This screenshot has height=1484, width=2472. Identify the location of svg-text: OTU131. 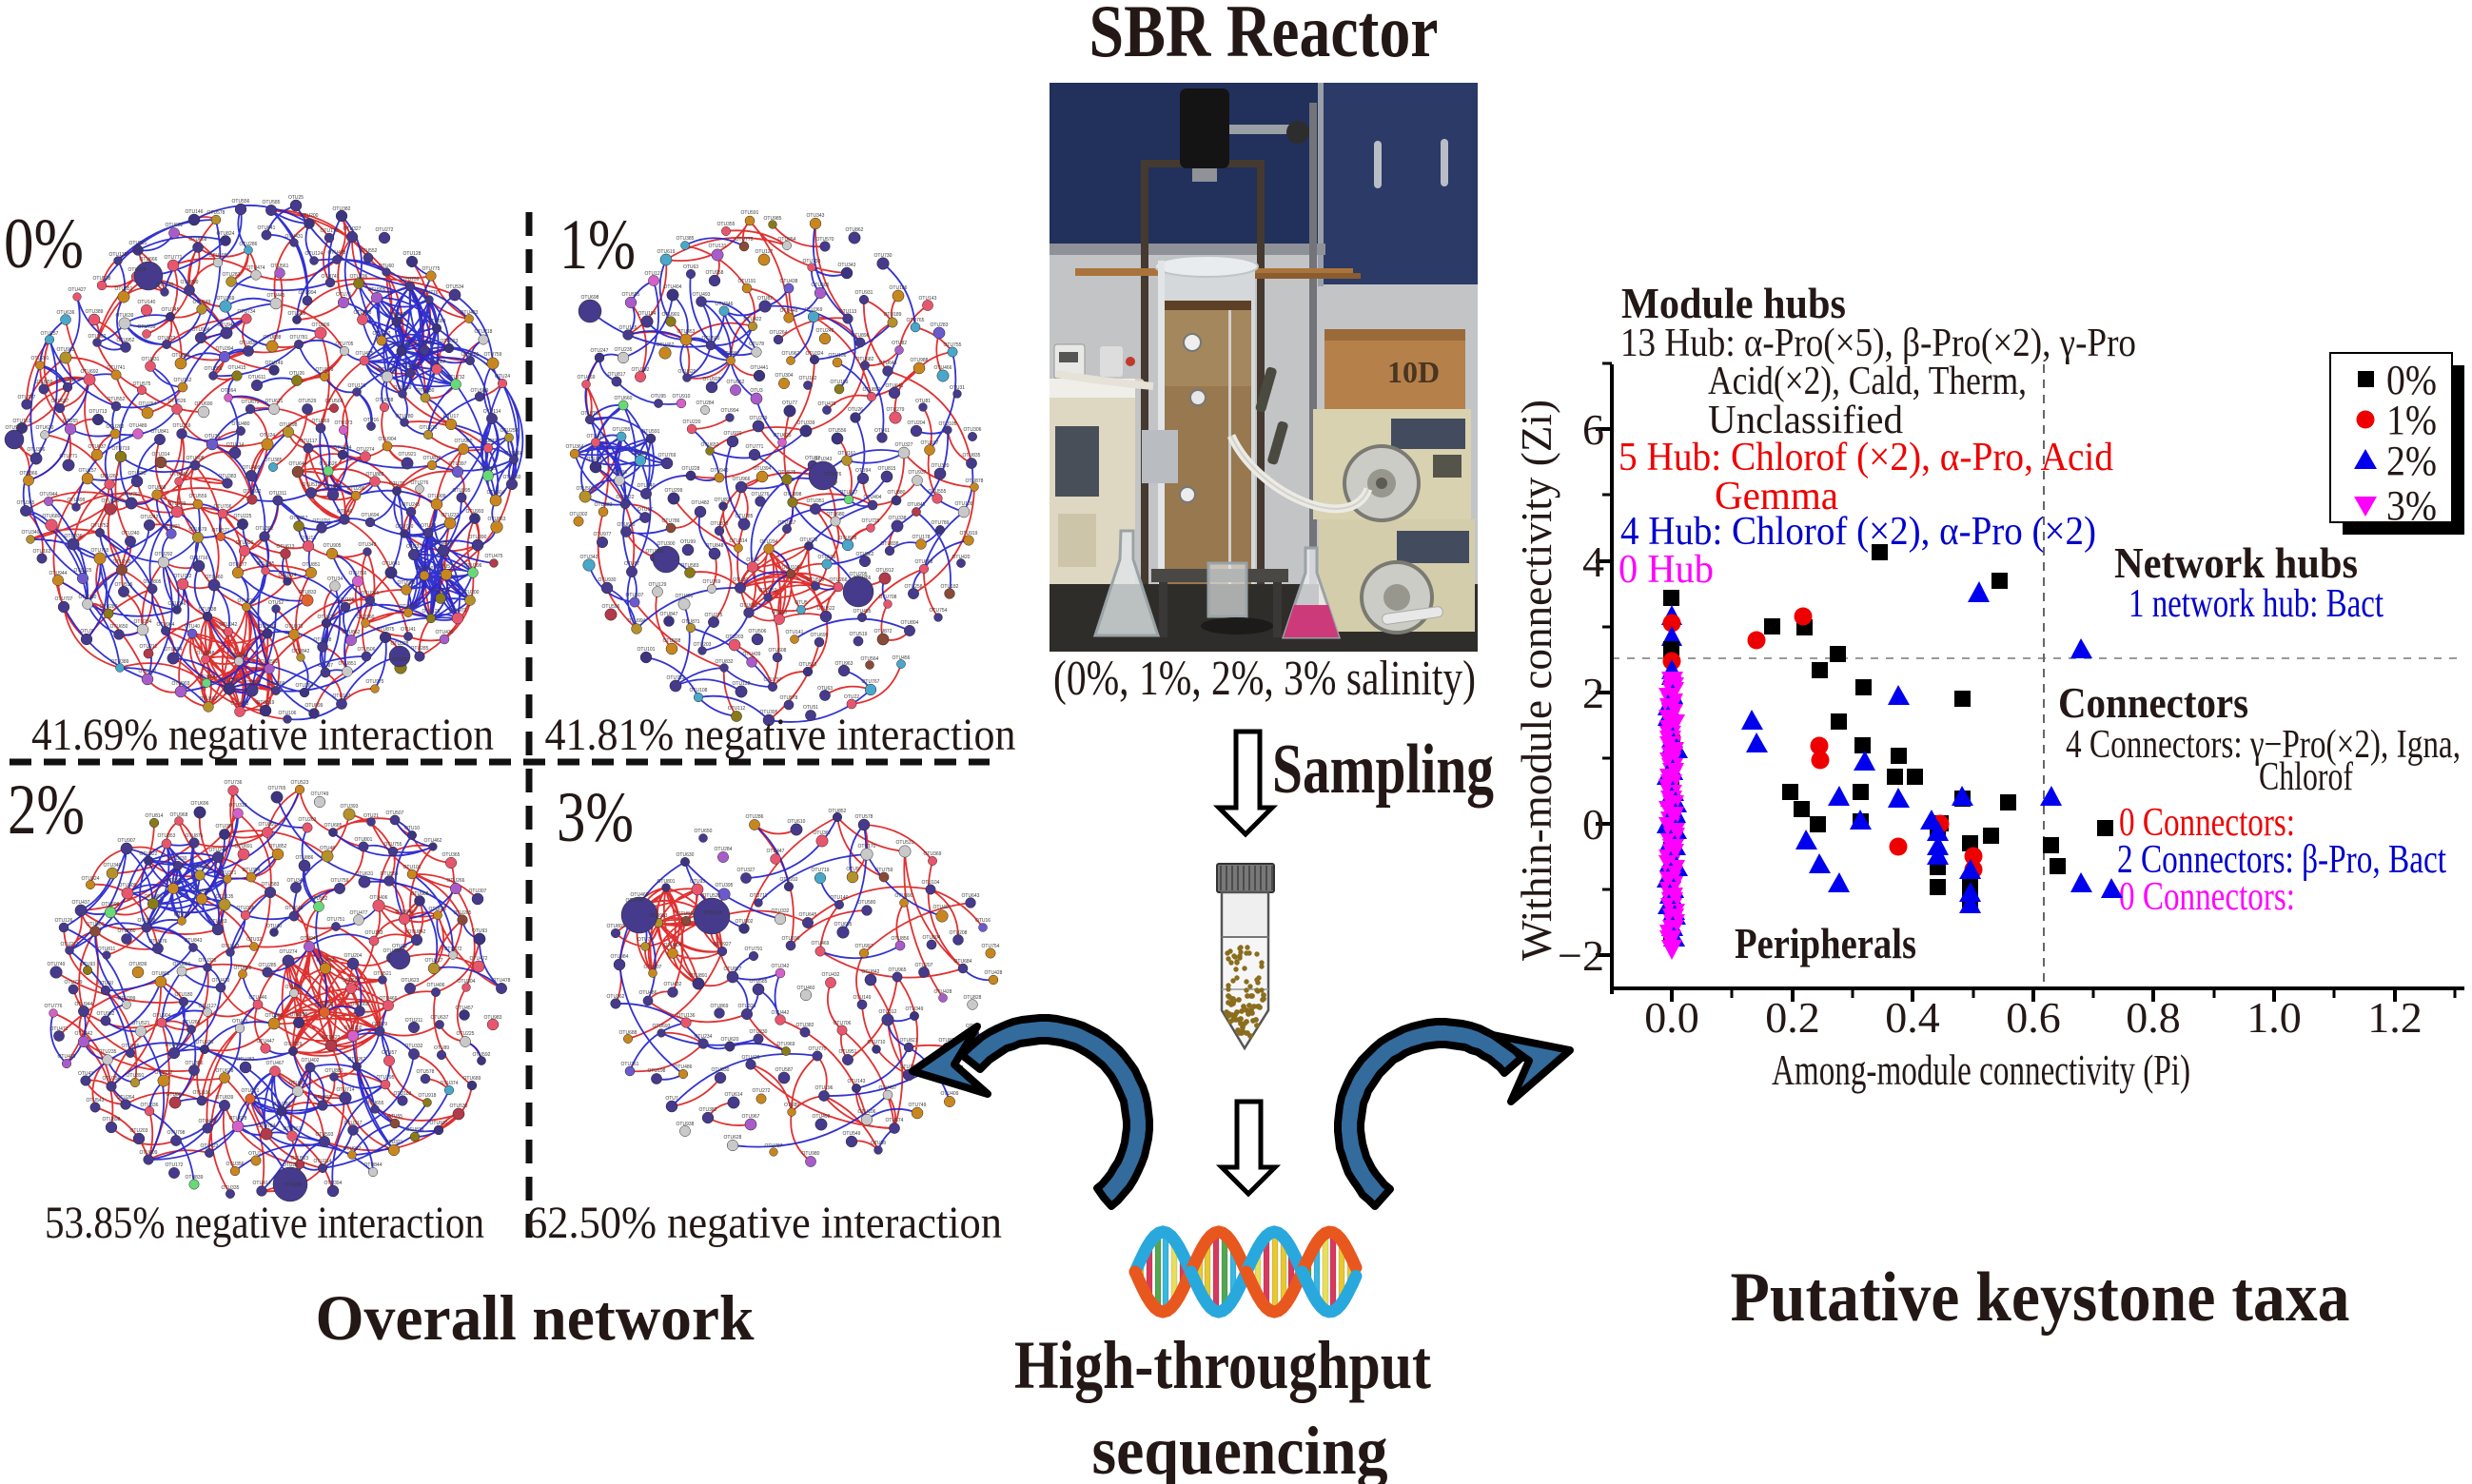
(718, 246).